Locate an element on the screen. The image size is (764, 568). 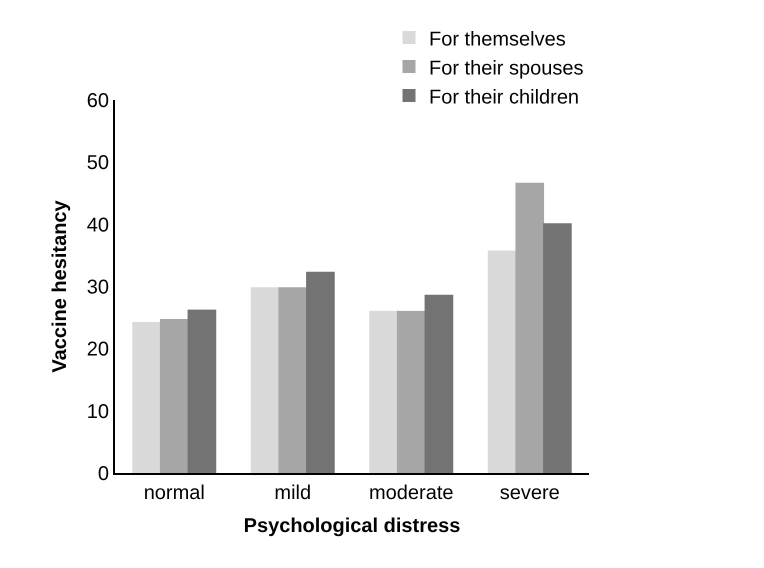
y-tick-label: 10 is located at coordinates (97, 411).